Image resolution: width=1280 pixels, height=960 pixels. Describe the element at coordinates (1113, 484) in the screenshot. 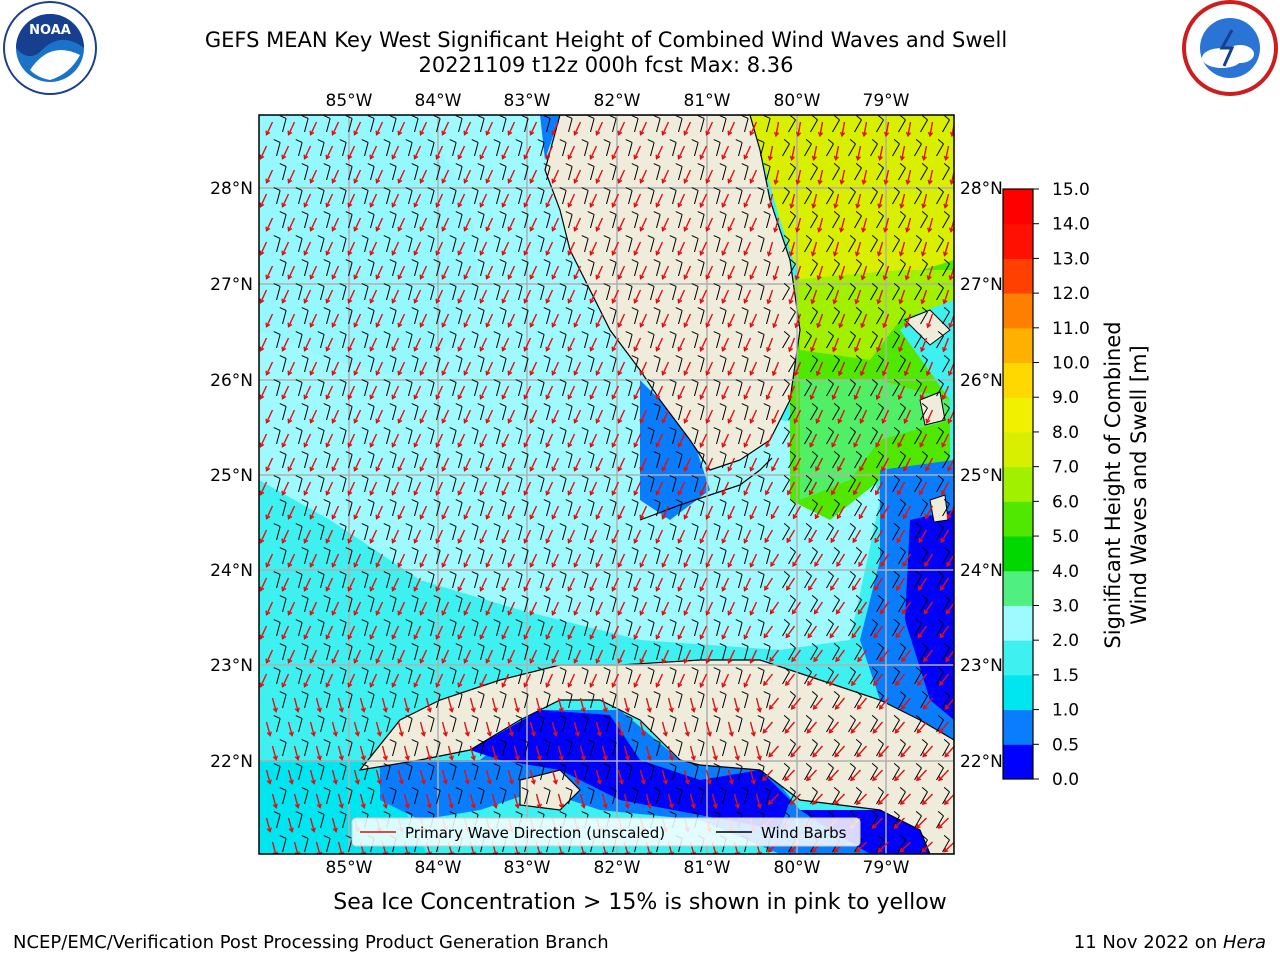

I see `colorbar-label-line1: Significant Height of Combined` at that location.